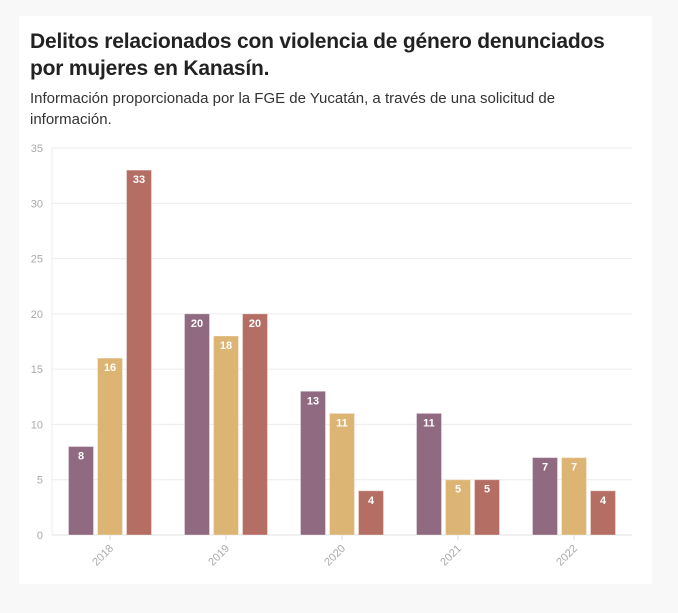 This screenshot has width=678, height=613. What do you see at coordinates (40, 536) in the screenshot?
I see `y-tick-label: 0` at bounding box center [40, 536].